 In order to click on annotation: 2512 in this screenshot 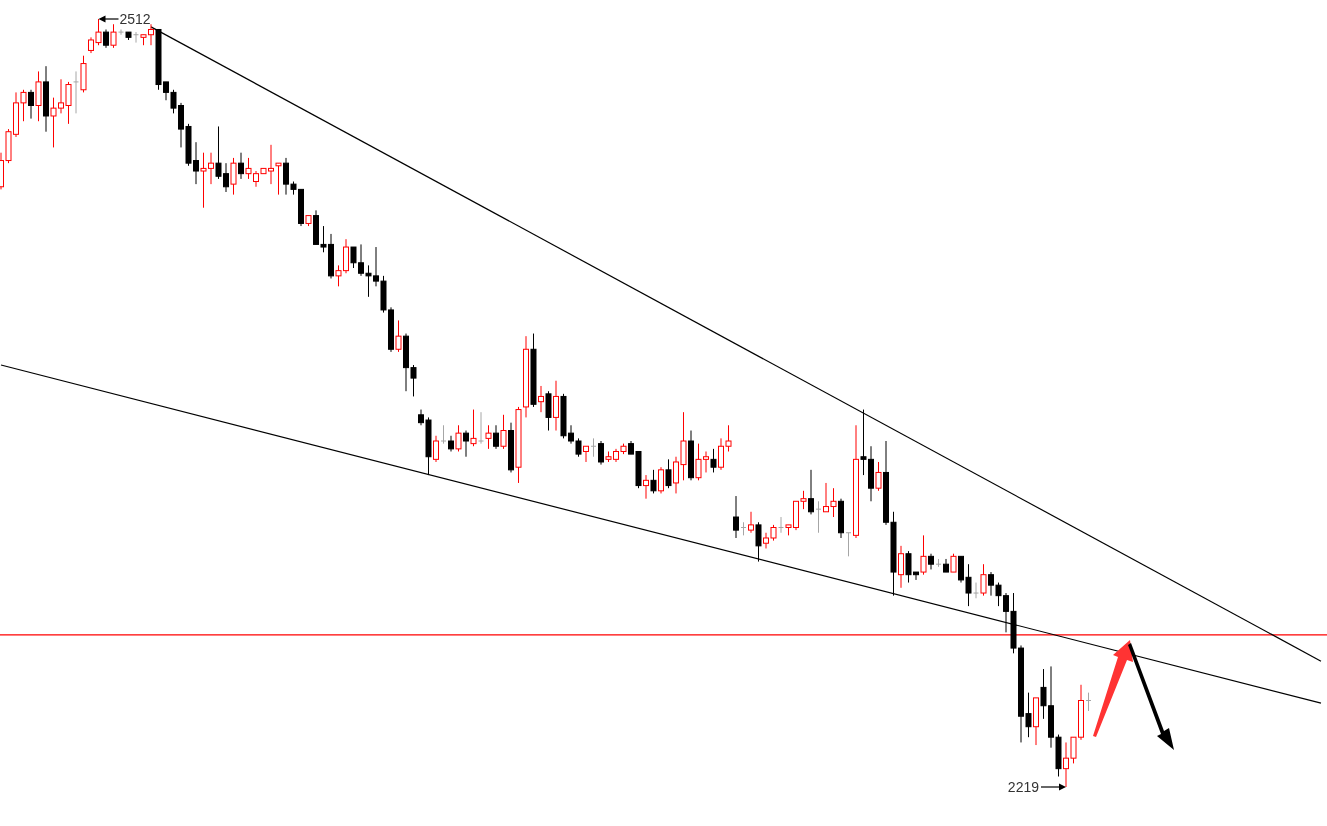, I will do `click(135, 19)`.